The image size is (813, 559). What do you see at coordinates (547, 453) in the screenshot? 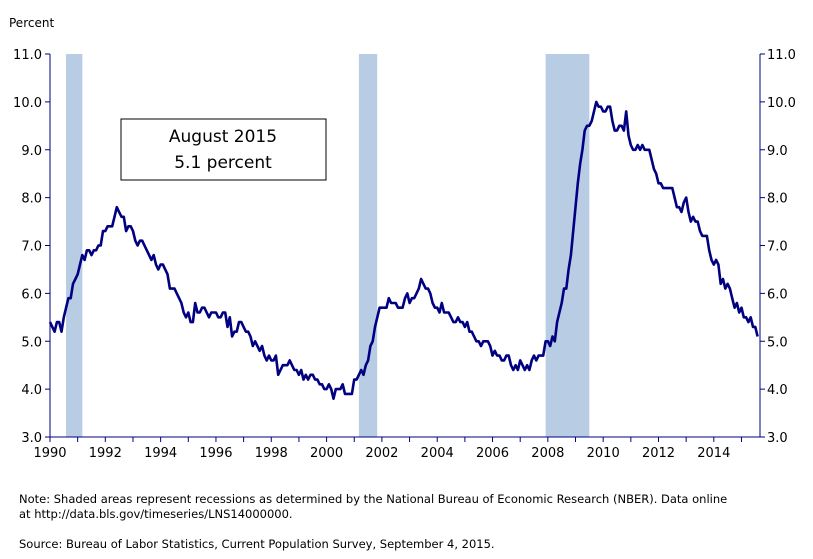
I see `x-tick-label: 2008` at bounding box center [547, 453].